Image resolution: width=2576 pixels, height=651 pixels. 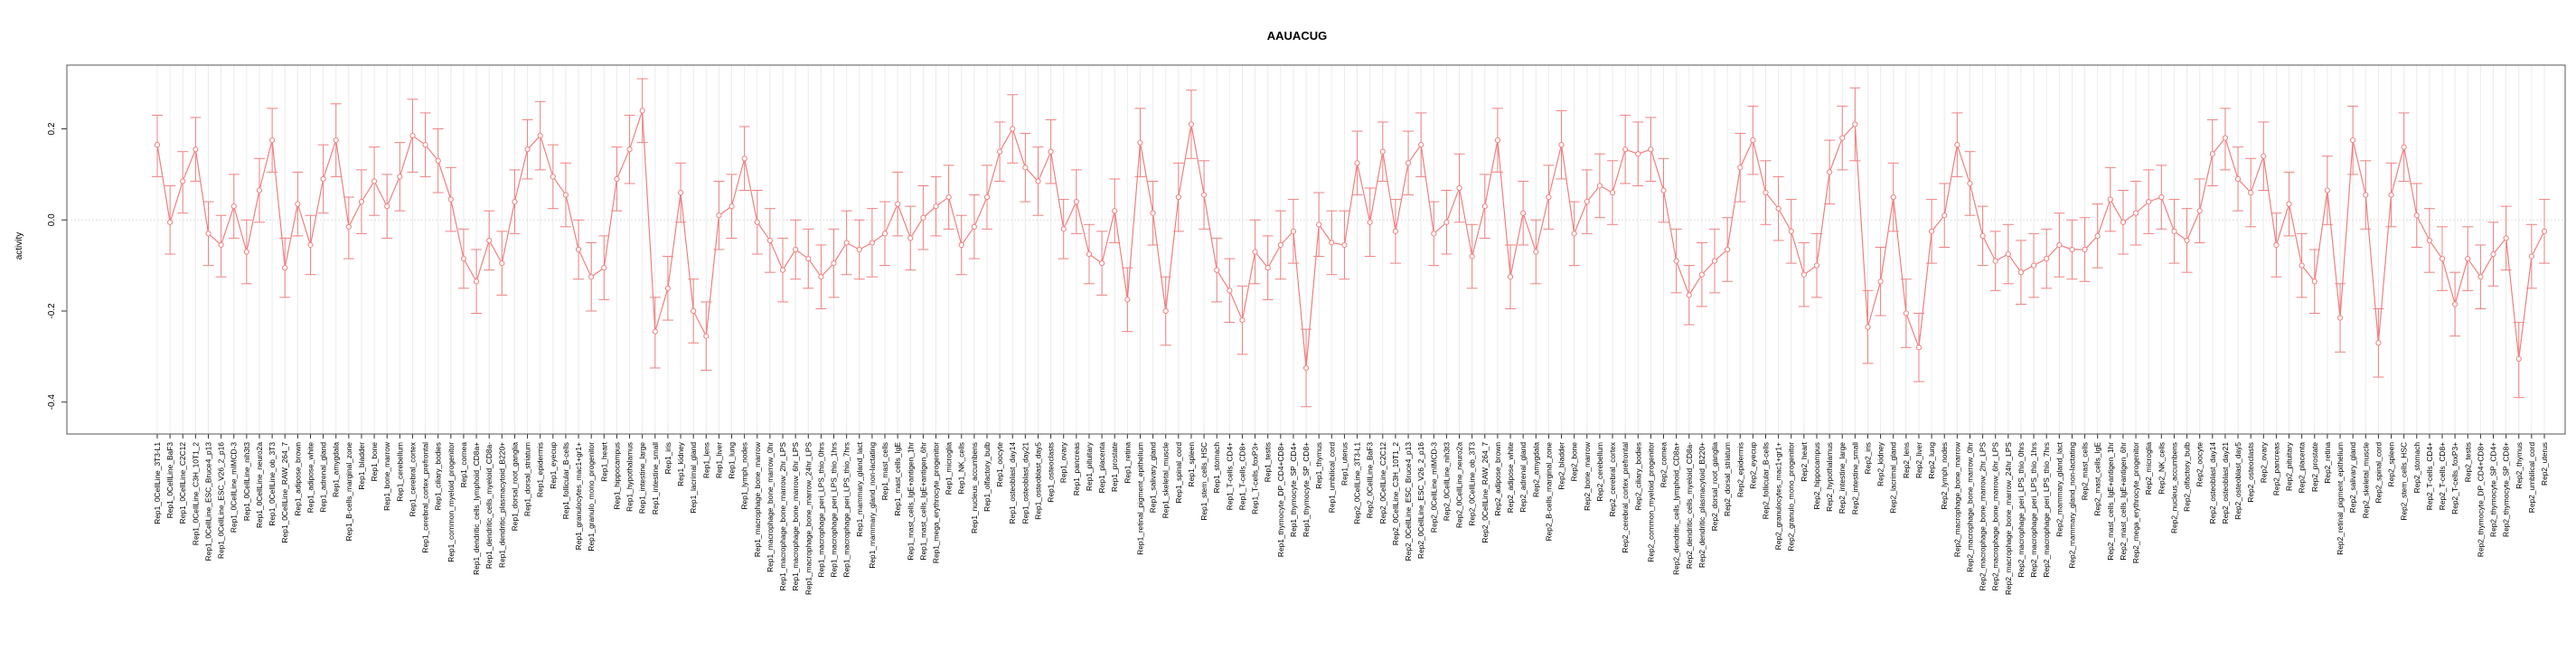 What do you see at coordinates (2149, 469) in the screenshot?
I see `x-tick-label: Rep2_microglia` at bounding box center [2149, 469].